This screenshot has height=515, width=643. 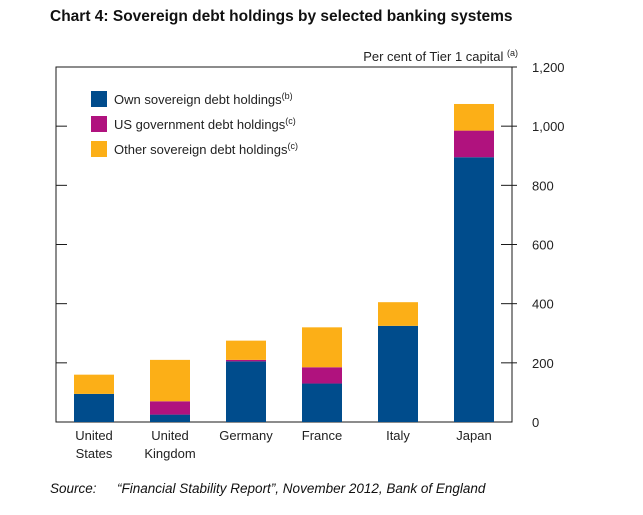 I want to click on x-tick-label: Kingdom, so click(x=169, y=453).